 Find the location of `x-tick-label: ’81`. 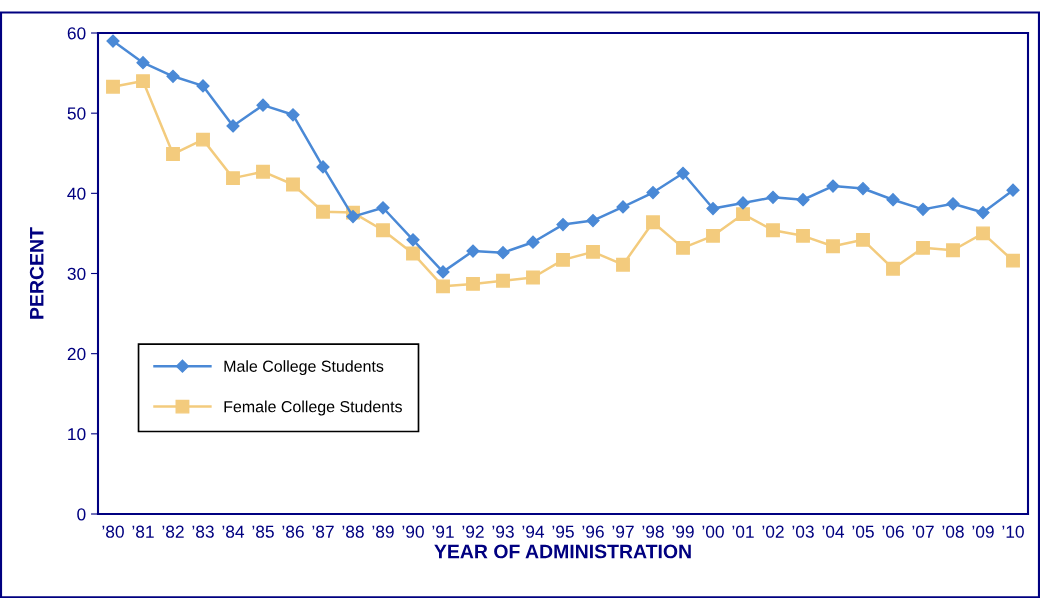

x-tick-label: ’81 is located at coordinates (143, 531).